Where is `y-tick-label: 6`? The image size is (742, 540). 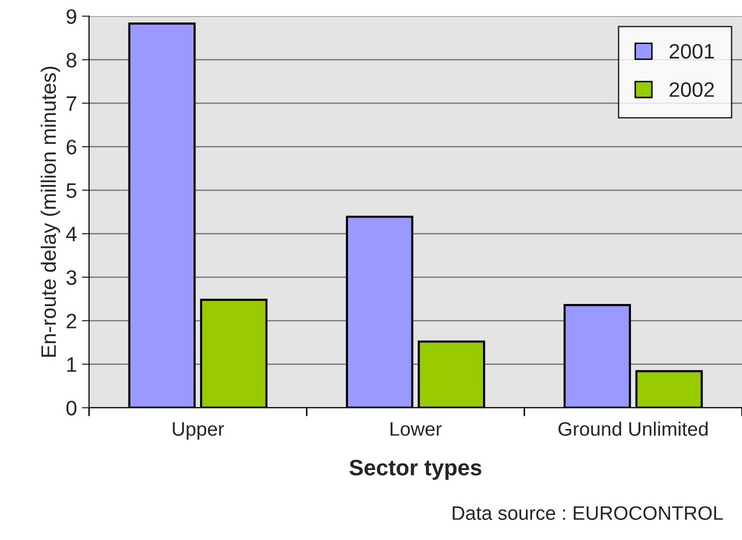
y-tick-label: 6 is located at coordinates (71, 147).